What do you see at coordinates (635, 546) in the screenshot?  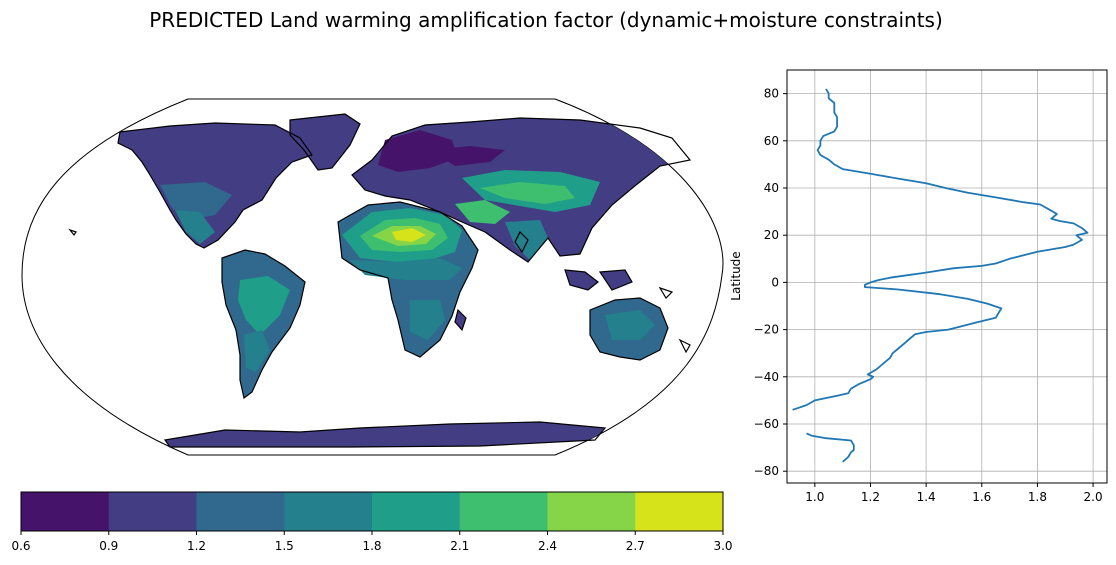 I see `colorbar-tick-label: 2.7` at bounding box center [635, 546].